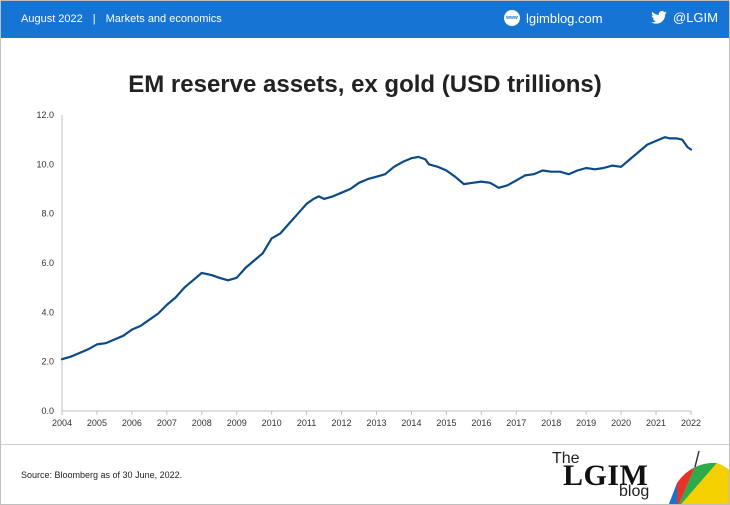  I want to click on header-left: August 2022 | Markets and economics, so click(121, 19).